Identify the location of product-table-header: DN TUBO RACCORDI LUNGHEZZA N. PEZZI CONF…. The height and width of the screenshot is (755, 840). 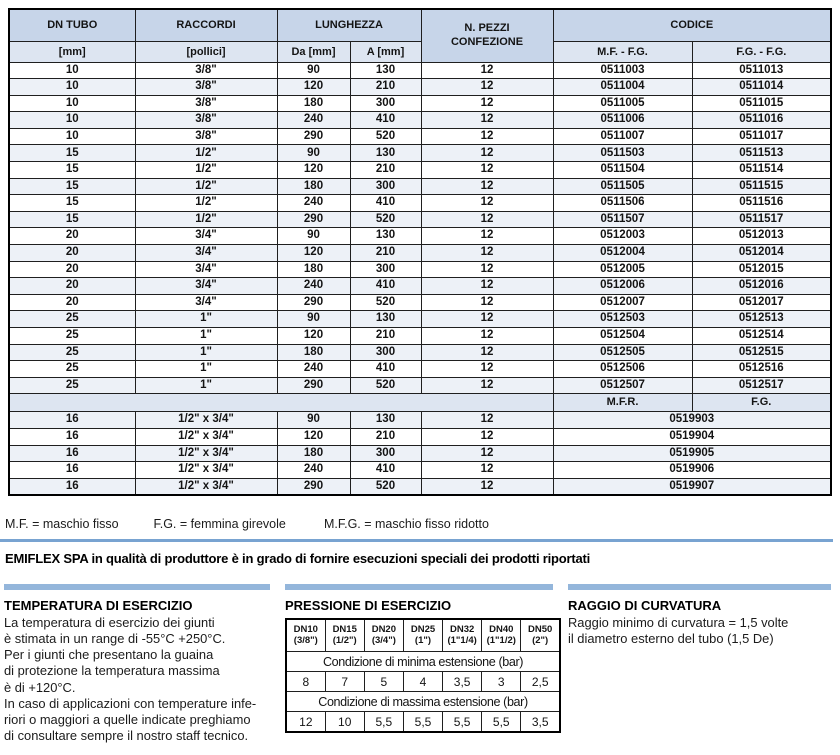
(420, 35).